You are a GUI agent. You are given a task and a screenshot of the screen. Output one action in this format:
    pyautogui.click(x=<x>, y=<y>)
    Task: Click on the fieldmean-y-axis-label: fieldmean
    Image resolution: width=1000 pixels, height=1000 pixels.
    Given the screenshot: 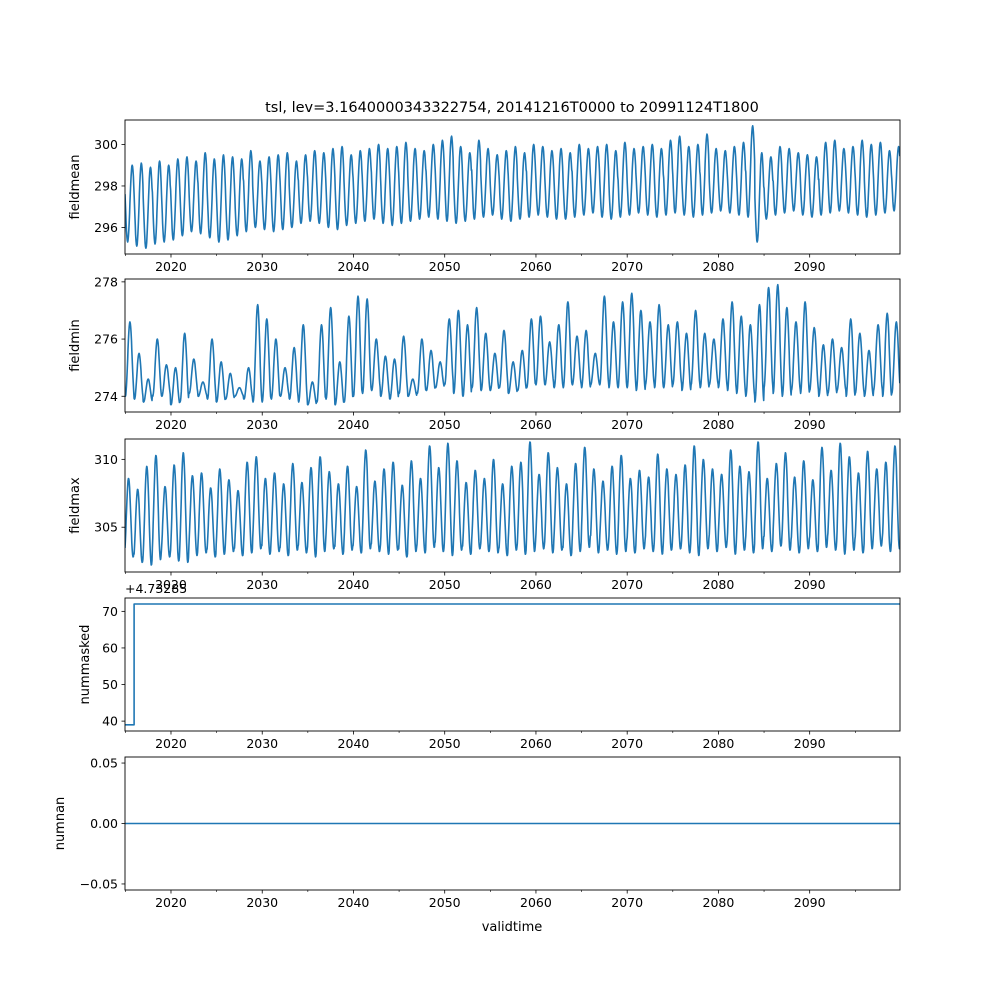 What is the action you would take?
    pyautogui.click(x=75, y=187)
    